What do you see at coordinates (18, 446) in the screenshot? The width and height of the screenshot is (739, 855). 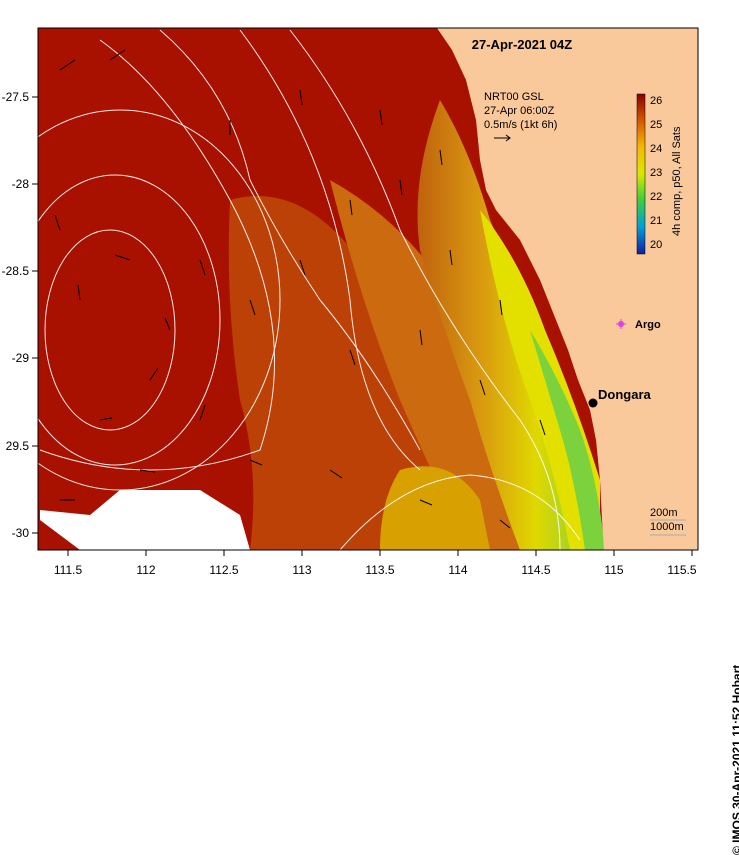 I see `y-tick-label: 29.5` at bounding box center [18, 446].